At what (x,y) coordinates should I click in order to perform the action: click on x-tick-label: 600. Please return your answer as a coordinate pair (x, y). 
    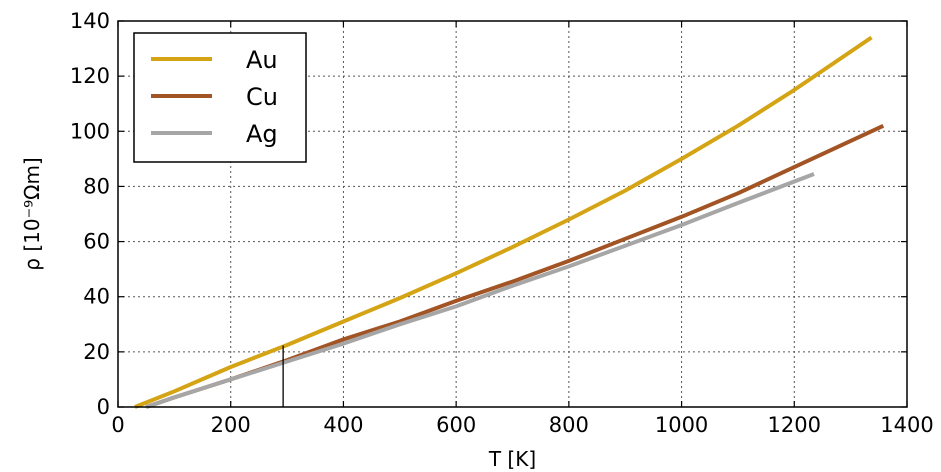
    Looking at the image, I should click on (456, 425).